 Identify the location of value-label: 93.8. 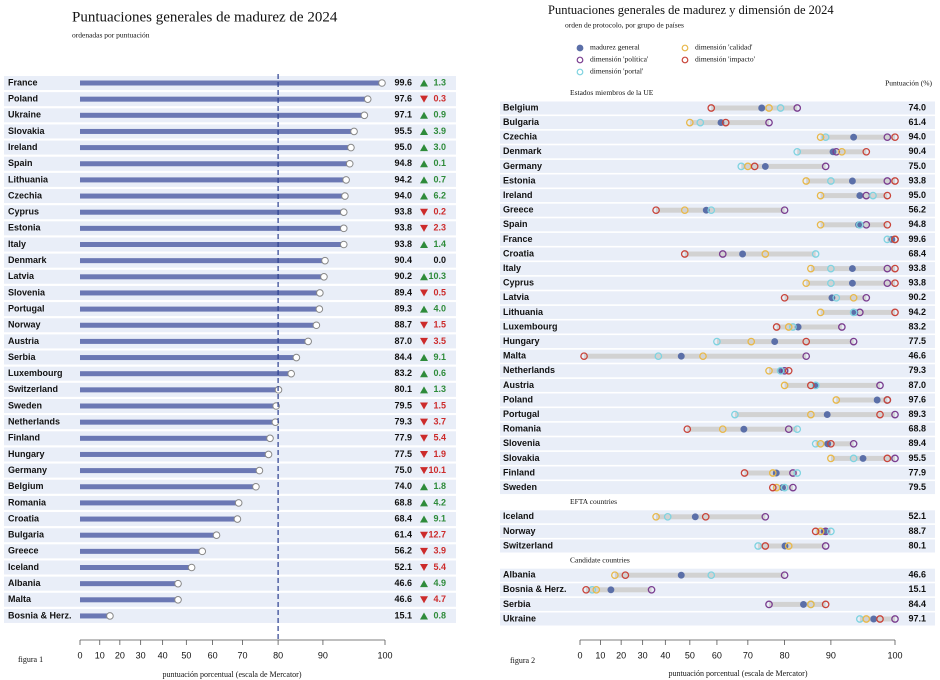
(403, 228).